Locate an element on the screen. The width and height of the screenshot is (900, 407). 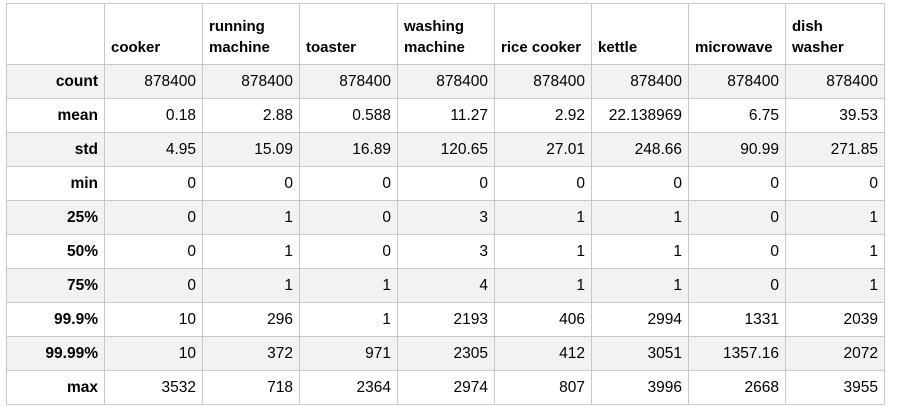
table-cell: 2072 is located at coordinates (835, 353).